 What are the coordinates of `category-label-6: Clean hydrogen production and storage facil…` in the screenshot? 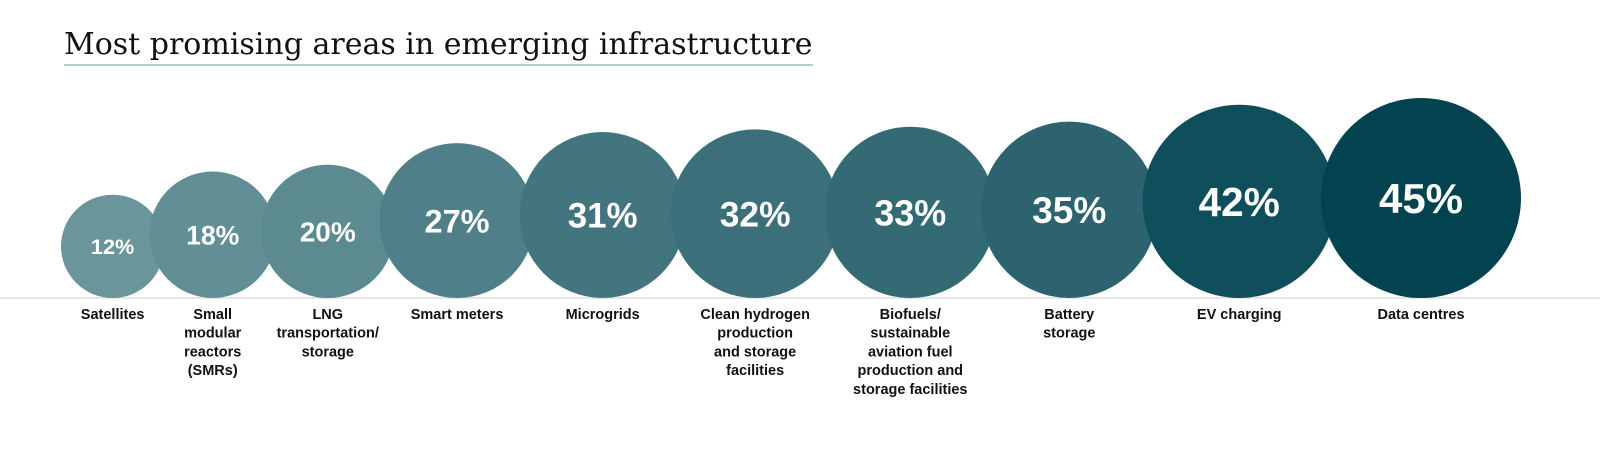 It's located at (755, 343).